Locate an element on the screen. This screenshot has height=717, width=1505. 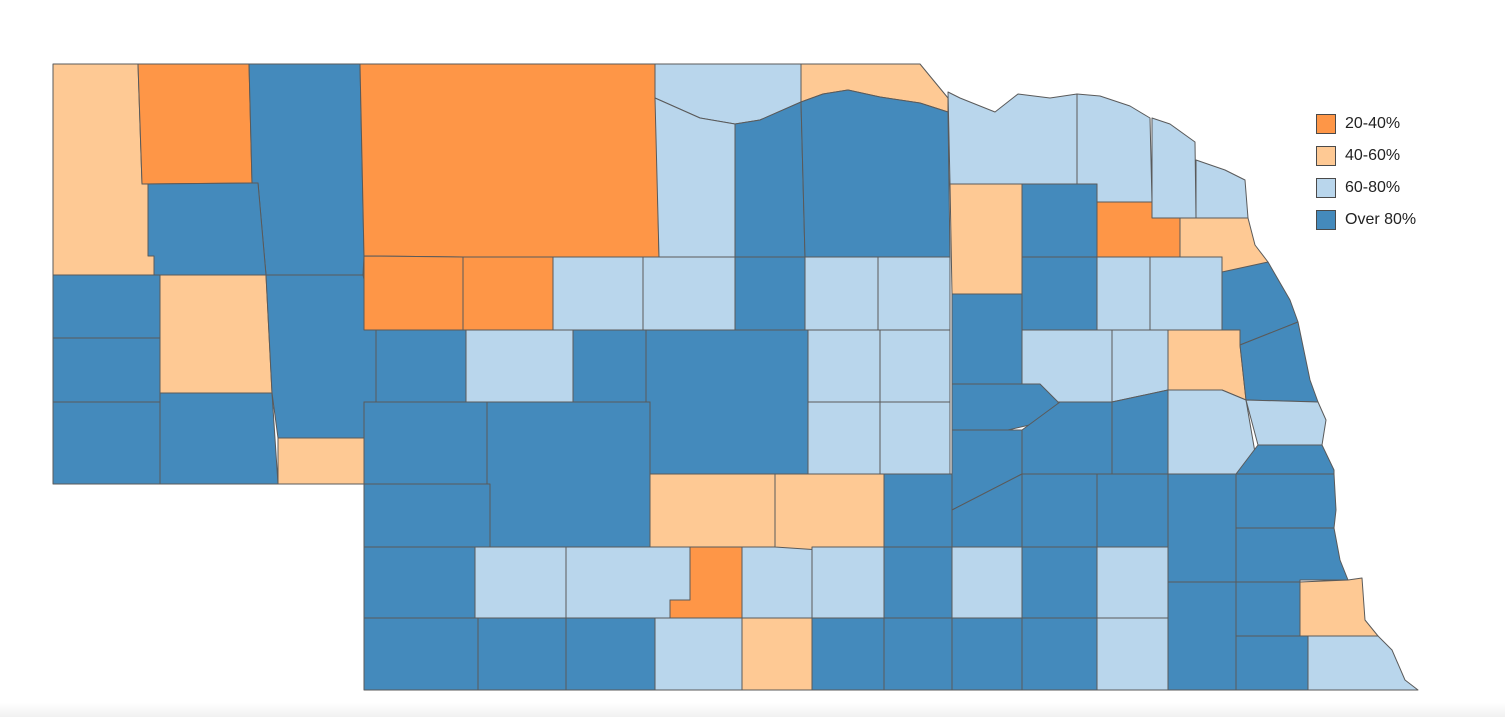
county-franklin is located at coordinates (777, 654).